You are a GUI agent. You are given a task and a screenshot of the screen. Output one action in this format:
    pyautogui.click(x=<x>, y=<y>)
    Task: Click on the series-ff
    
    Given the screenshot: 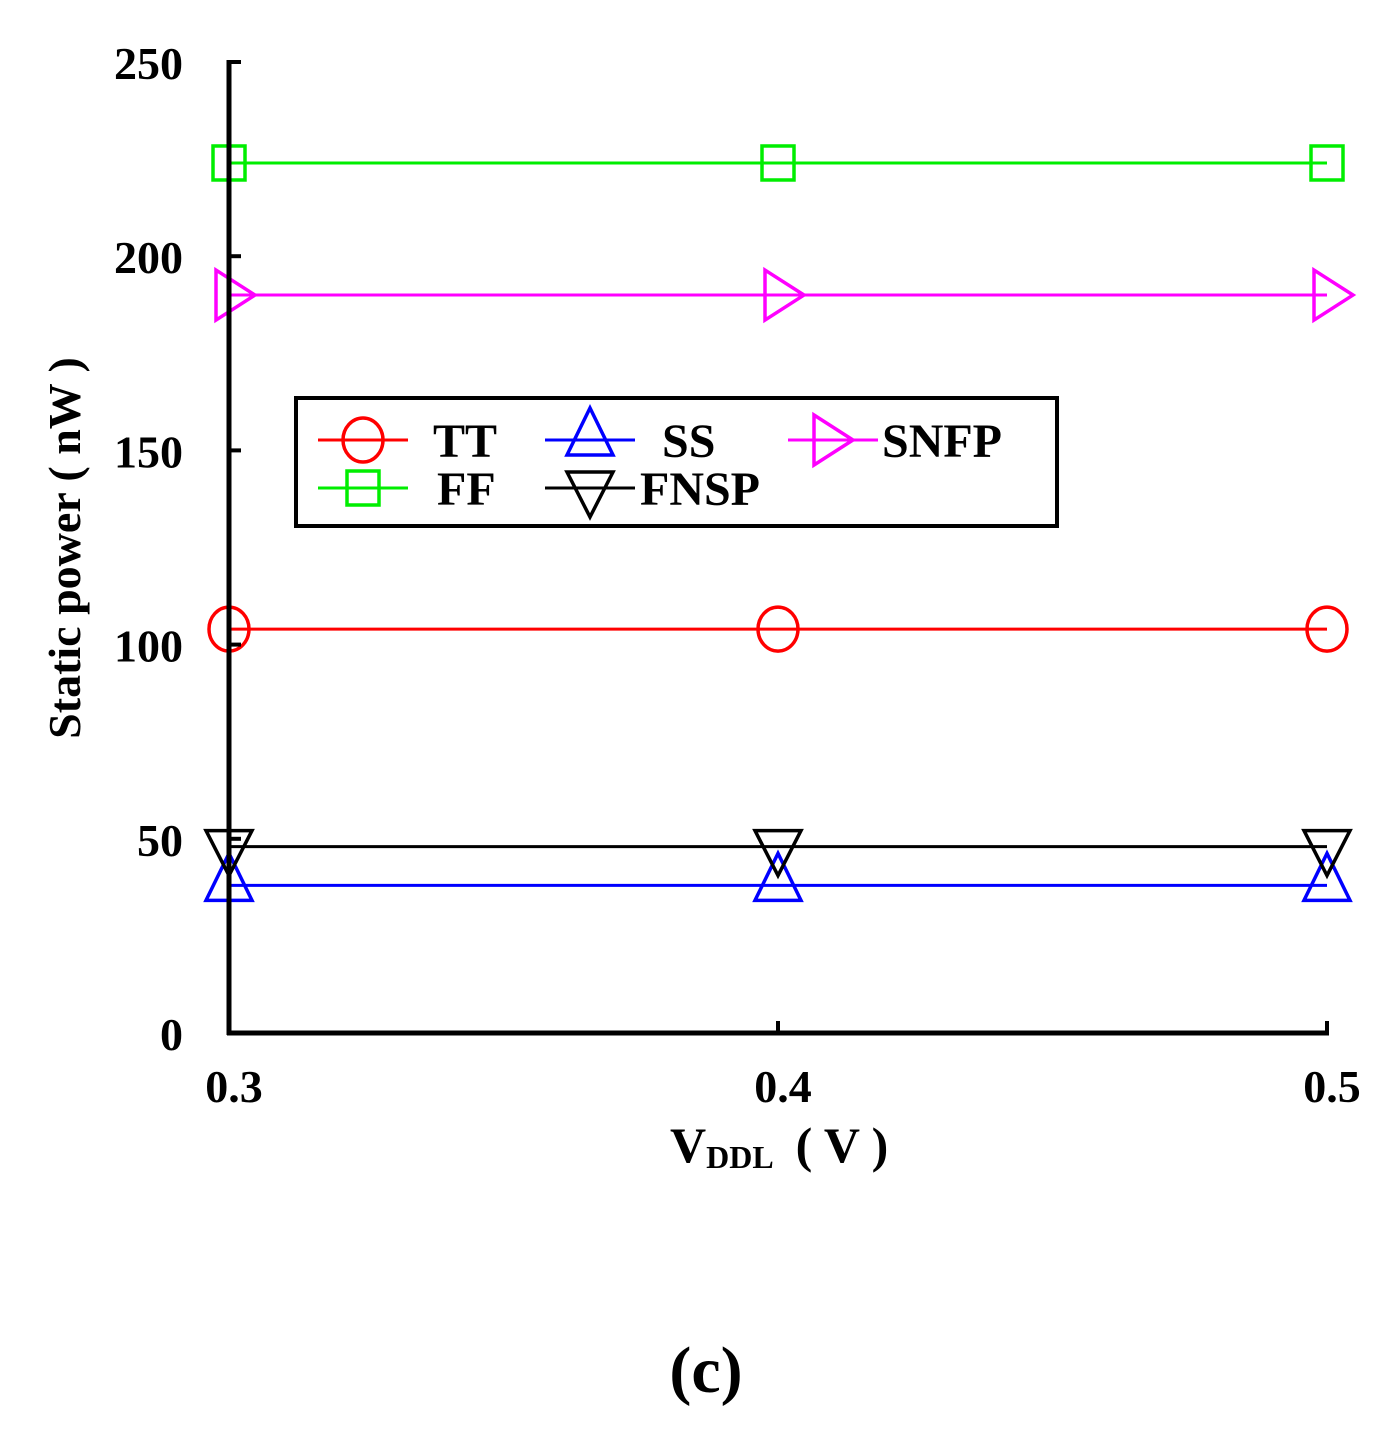 What is the action you would take?
    pyautogui.click(x=778, y=163)
    